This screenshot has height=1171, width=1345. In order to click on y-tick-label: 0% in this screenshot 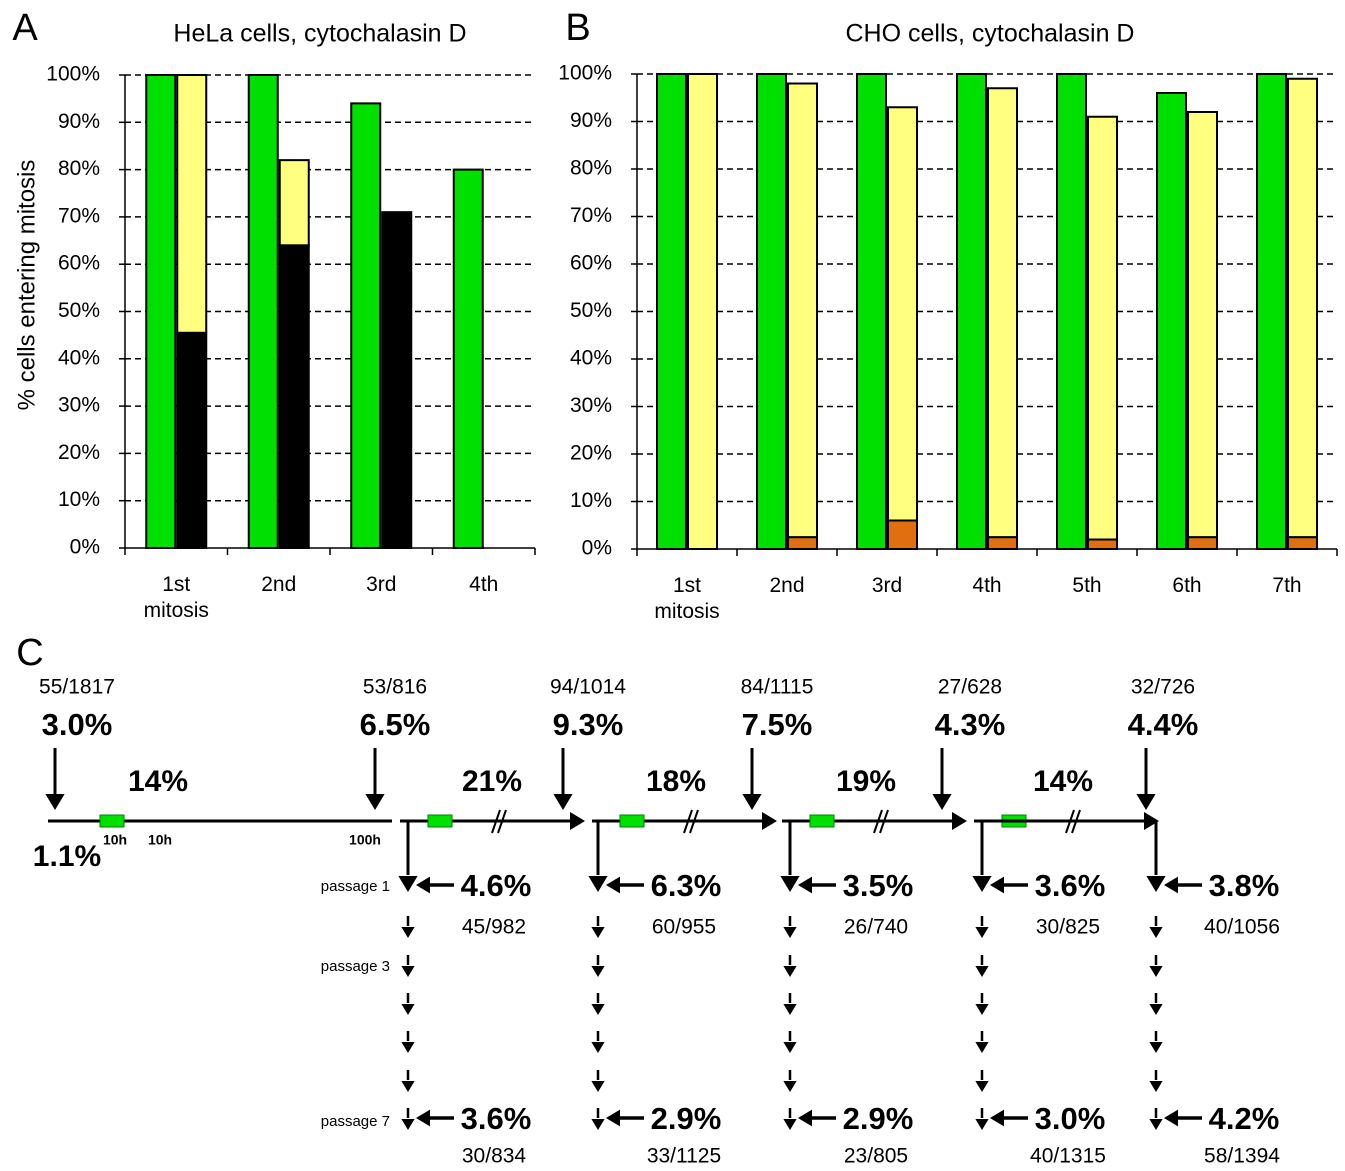, I will do `click(597, 548)`.